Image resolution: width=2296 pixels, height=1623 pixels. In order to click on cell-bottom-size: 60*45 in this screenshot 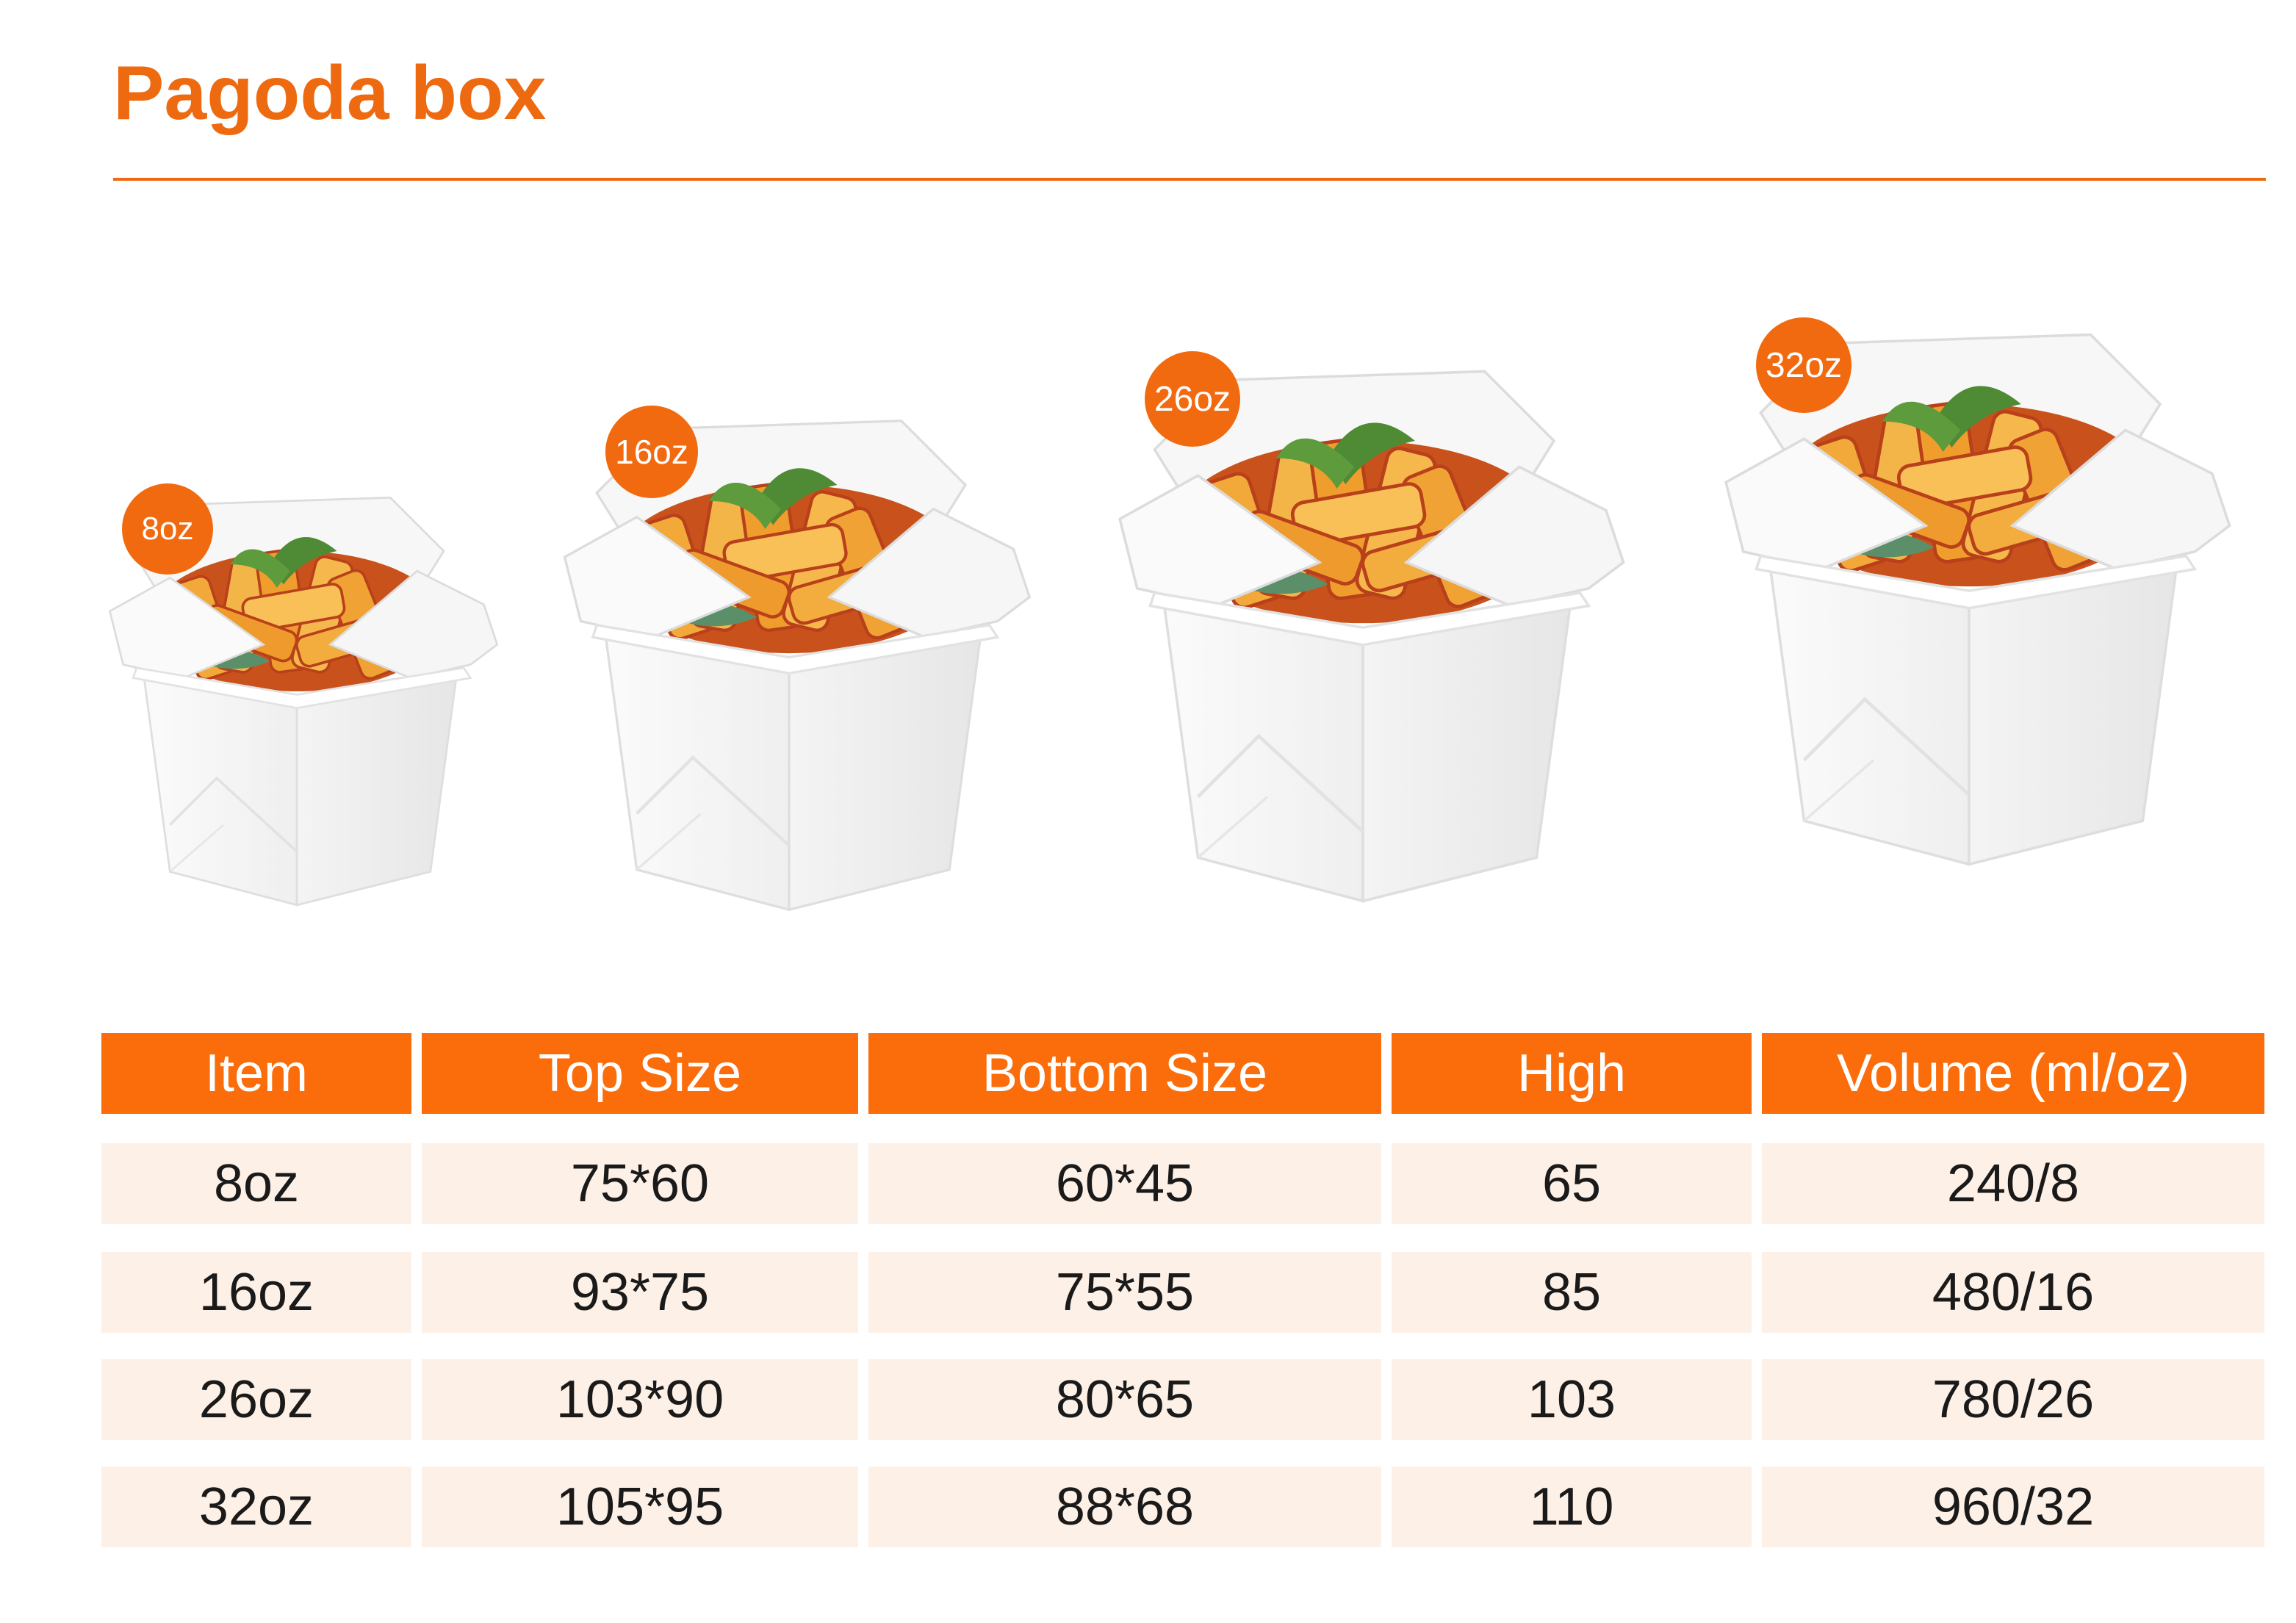, I will do `click(1124, 1184)`.